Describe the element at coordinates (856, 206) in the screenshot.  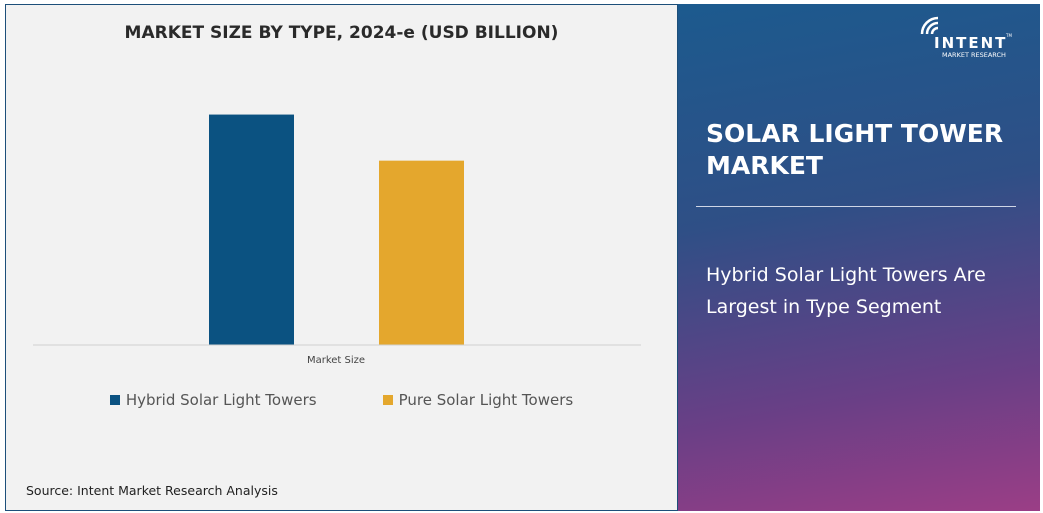
I see `divider` at that location.